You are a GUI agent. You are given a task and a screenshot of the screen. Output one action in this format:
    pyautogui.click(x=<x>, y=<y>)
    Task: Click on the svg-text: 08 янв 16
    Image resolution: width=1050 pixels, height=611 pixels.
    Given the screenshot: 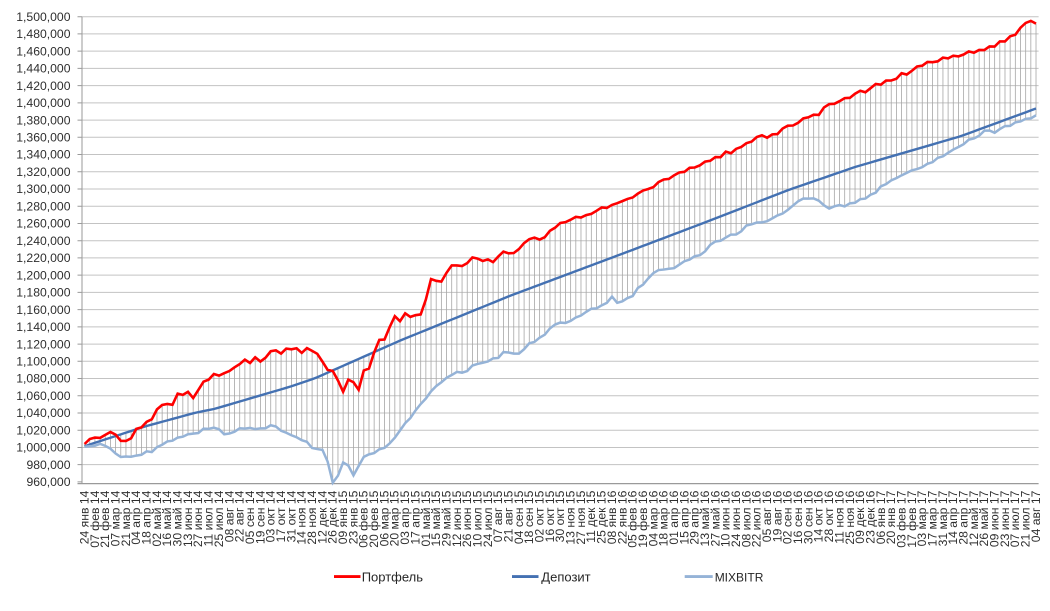 What is the action you would take?
    pyautogui.click(x=612, y=517)
    